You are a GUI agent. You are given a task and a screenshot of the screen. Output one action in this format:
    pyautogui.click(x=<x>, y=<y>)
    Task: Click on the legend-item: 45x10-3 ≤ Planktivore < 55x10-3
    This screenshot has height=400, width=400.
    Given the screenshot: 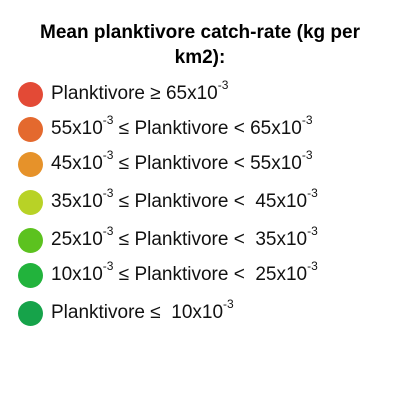 What is the action you would take?
    pyautogui.click(x=204, y=164)
    